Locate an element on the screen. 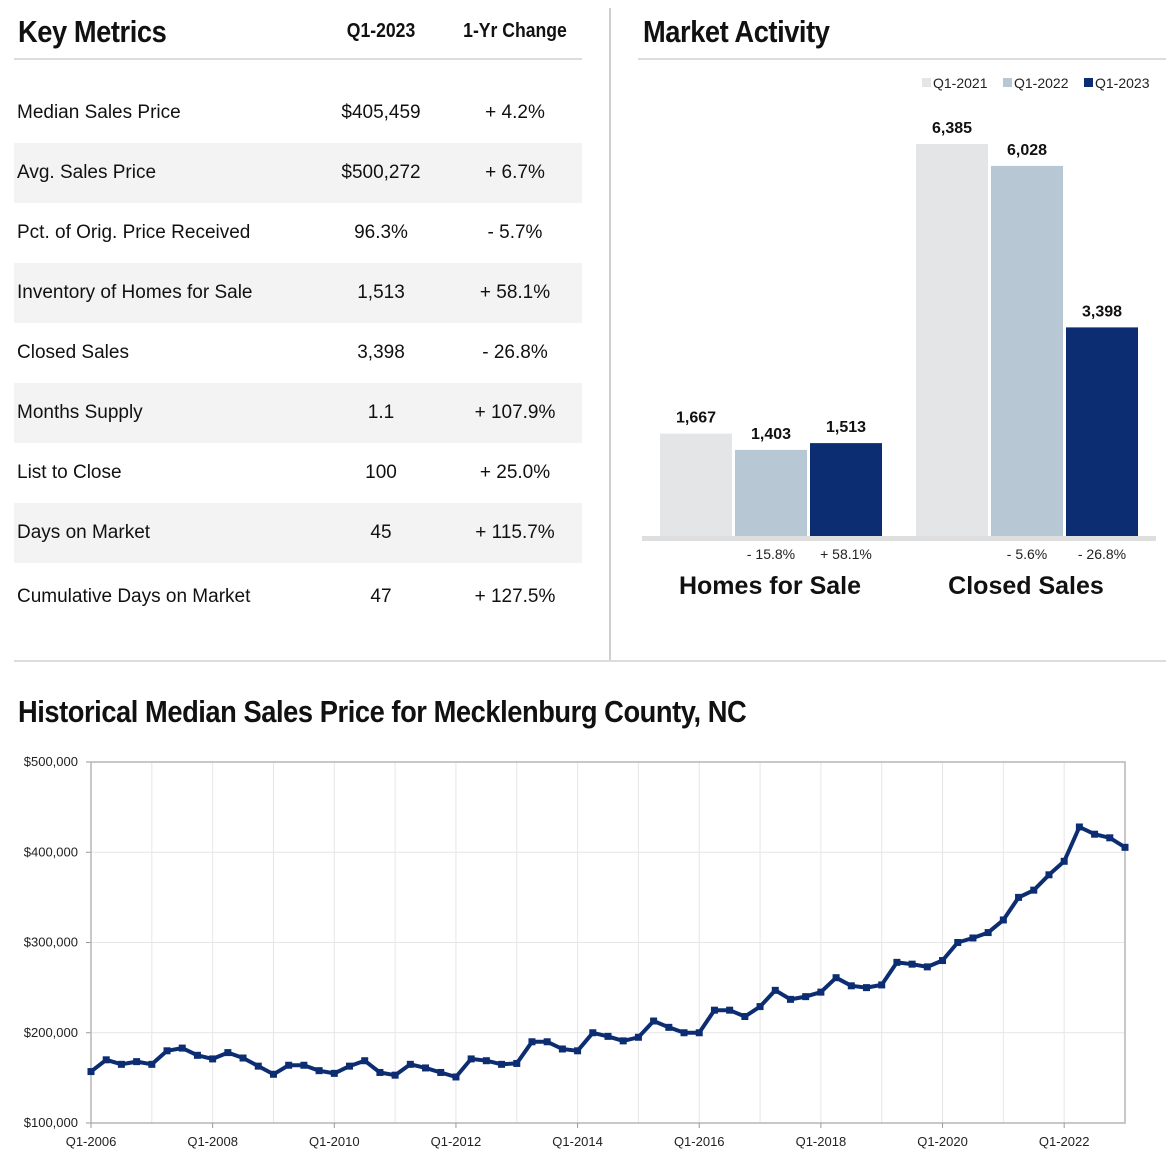 The height and width of the screenshot is (1159, 1168). key-metrics-header-rule is located at coordinates (298, 59).